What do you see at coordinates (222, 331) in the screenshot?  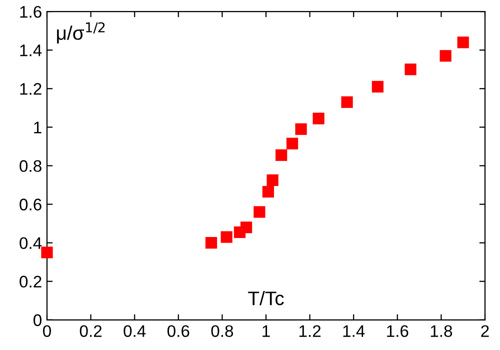 I see `x-tick-label: 0.8` at bounding box center [222, 331].